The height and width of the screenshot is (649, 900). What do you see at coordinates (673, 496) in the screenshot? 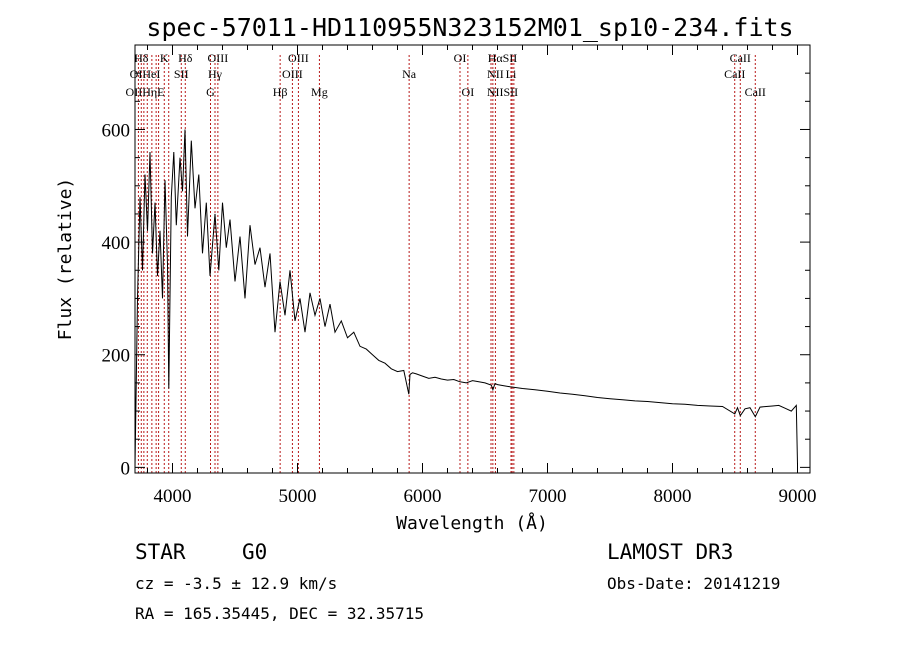
I see `x-tick-label: 8000` at bounding box center [673, 496].